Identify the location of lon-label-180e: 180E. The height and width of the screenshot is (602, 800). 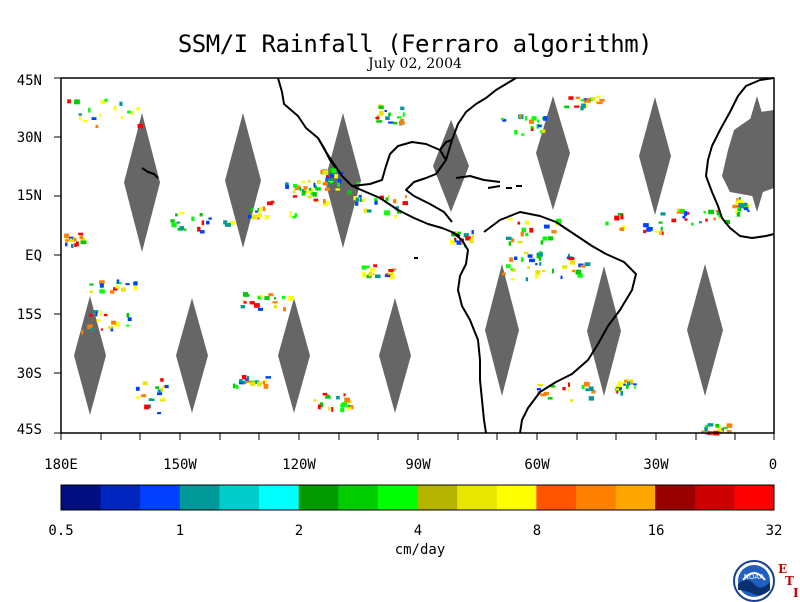
(61, 465).